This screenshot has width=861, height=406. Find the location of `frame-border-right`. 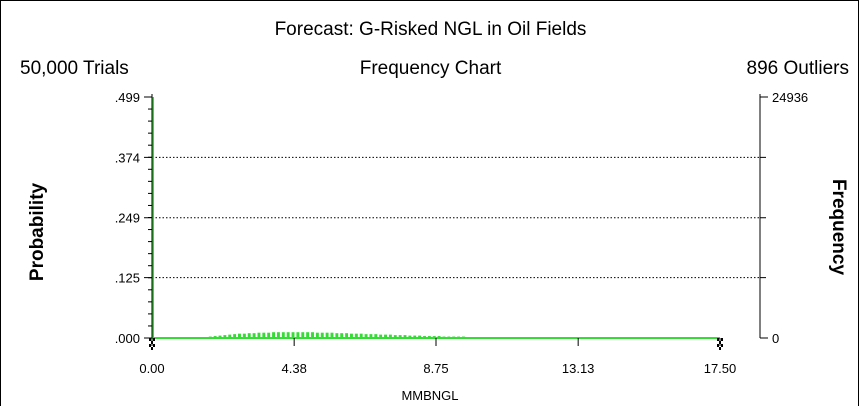

frame-border-right is located at coordinates (858, 203).